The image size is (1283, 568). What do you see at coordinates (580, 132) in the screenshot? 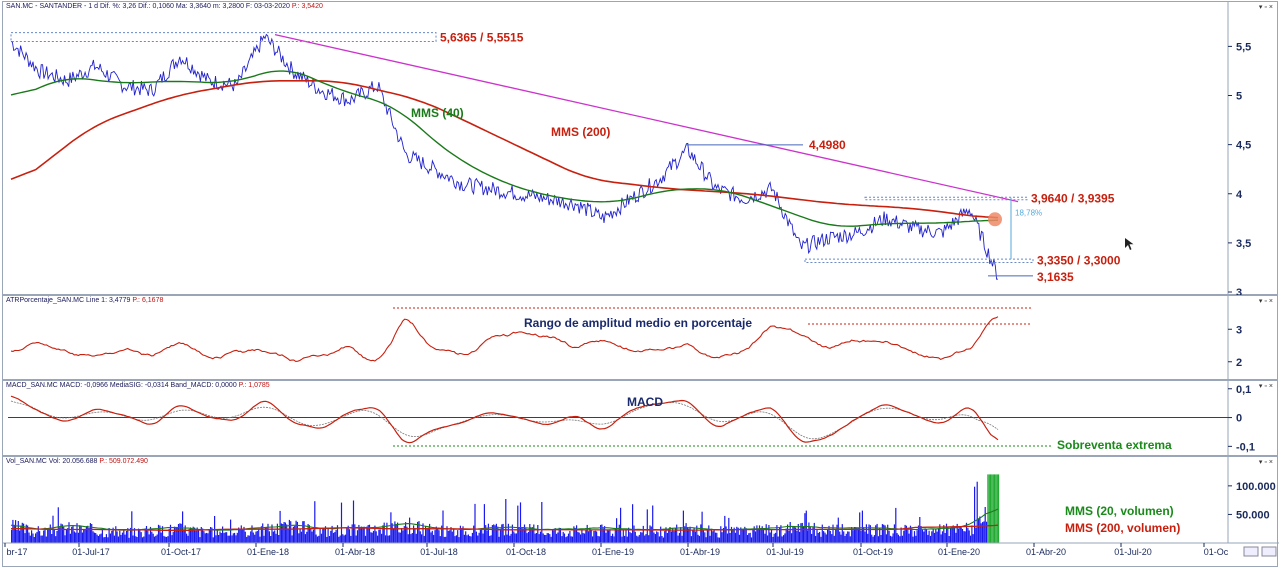
I see `mms200-label: MMS (200)` at bounding box center [580, 132].